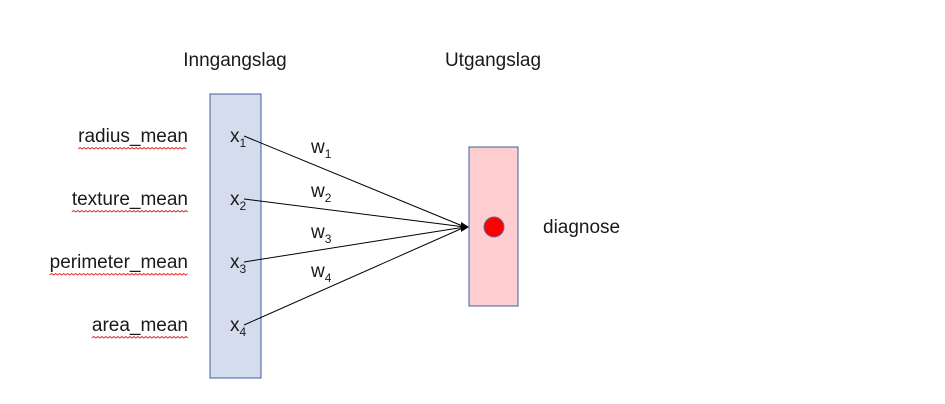 This screenshot has height=404, width=945. I want to click on input-layer-box, so click(235, 236).